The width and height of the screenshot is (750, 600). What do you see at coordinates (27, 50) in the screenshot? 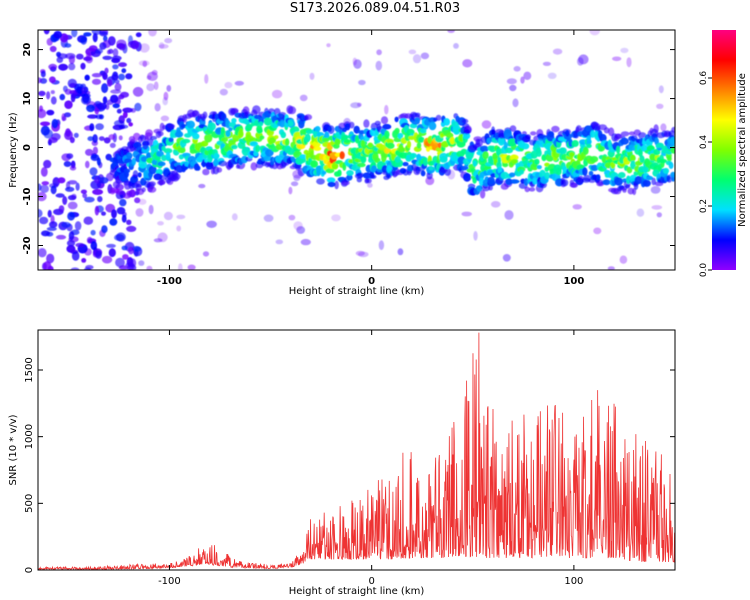
I see `y-tick-label: 20` at bounding box center [27, 50].